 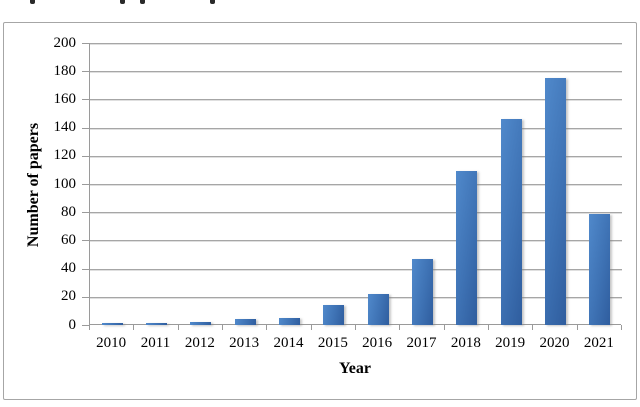 What do you see at coordinates (378, 309) in the screenshot?
I see `bar-2016` at bounding box center [378, 309].